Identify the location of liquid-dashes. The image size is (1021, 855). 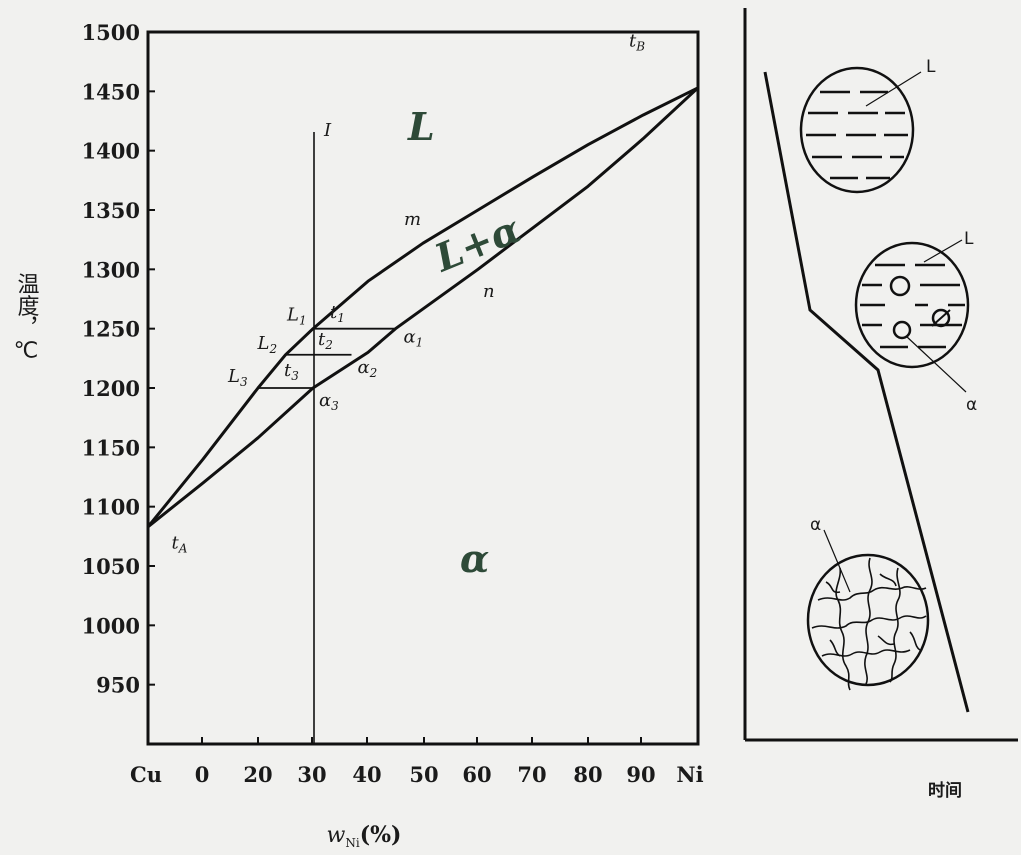
(857, 135).